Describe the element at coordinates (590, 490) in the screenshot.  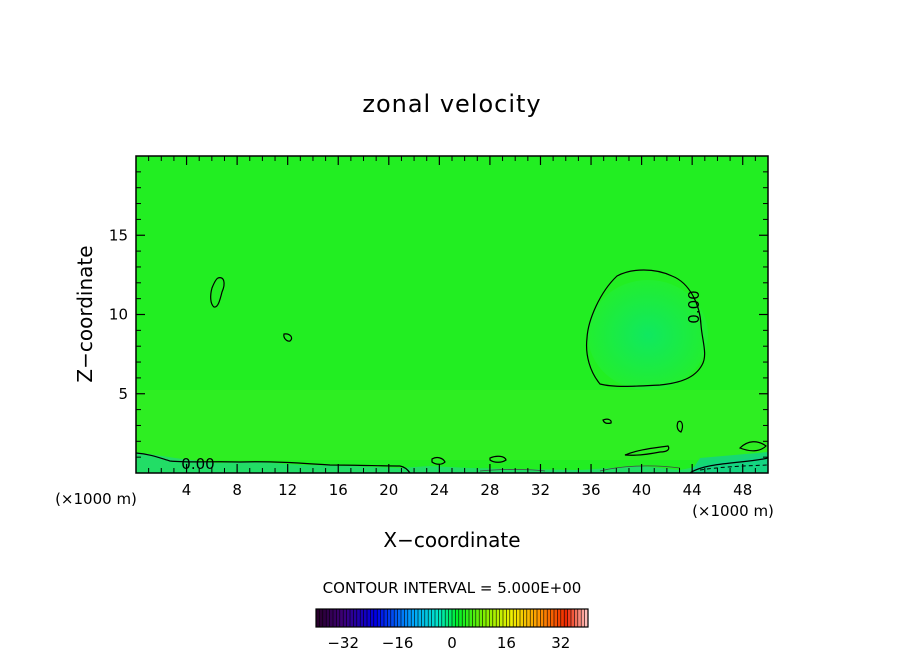
I see `x-tick-label: 36` at that location.